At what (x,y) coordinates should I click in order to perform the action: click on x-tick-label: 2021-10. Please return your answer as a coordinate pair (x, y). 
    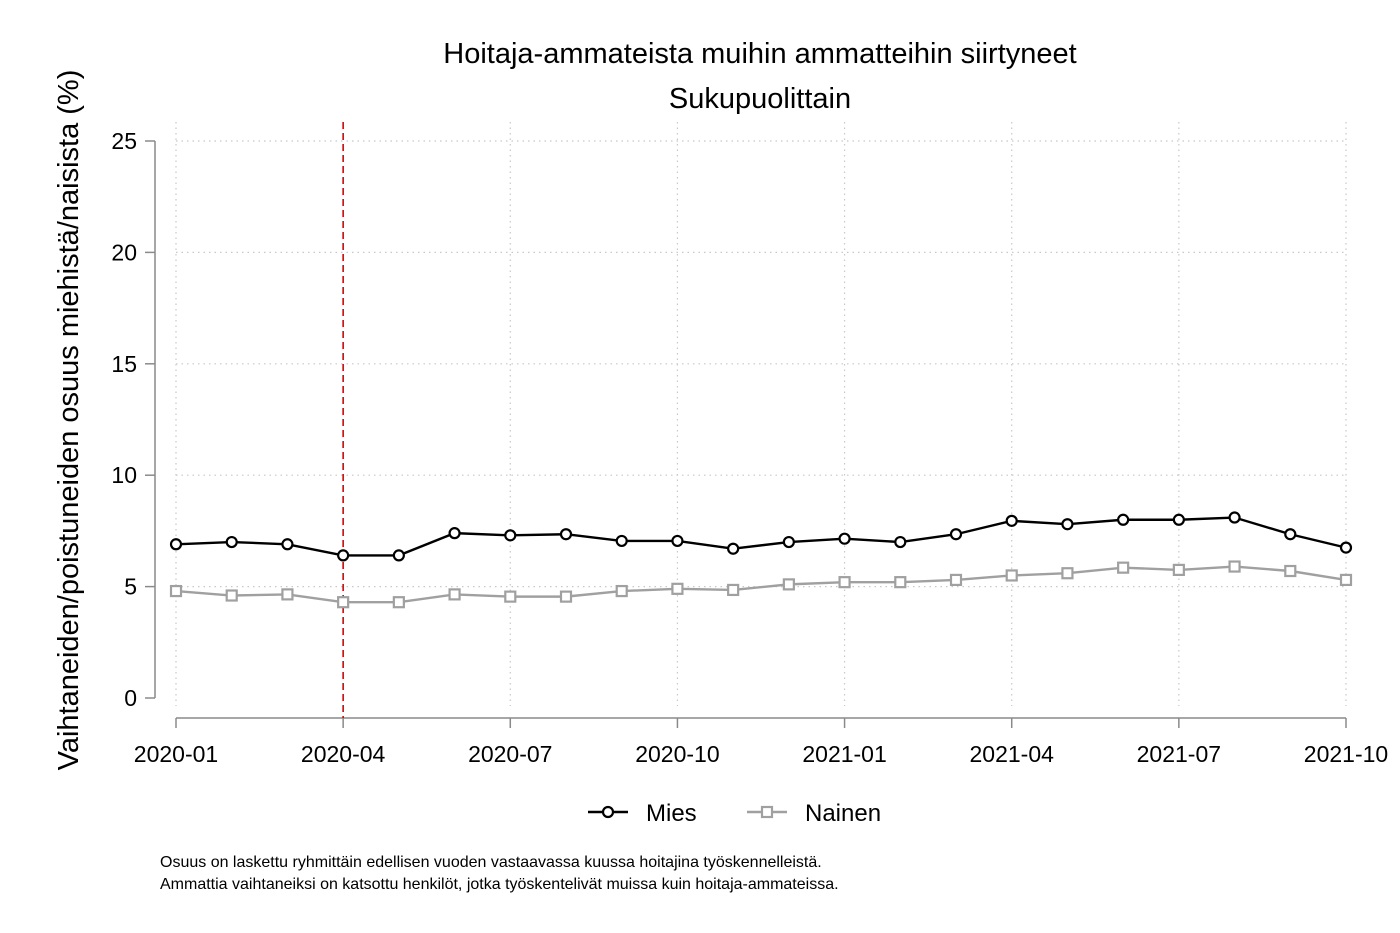
    Looking at the image, I should click on (1346, 754).